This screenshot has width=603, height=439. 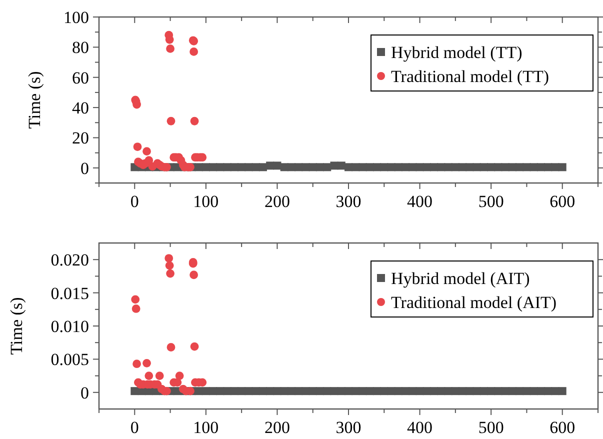 I want to click on y-tick-label: 0.015, so click(x=69, y=293).